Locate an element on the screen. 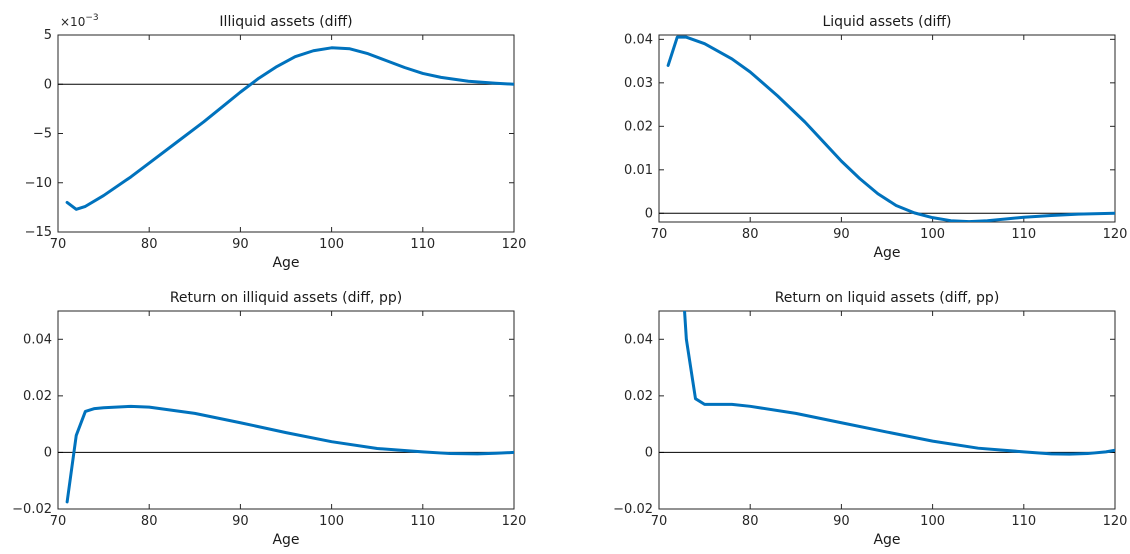 The width and height of the screenshot is (1130, 554). y-tick-label: −15 is located at coordinates (38, 232).